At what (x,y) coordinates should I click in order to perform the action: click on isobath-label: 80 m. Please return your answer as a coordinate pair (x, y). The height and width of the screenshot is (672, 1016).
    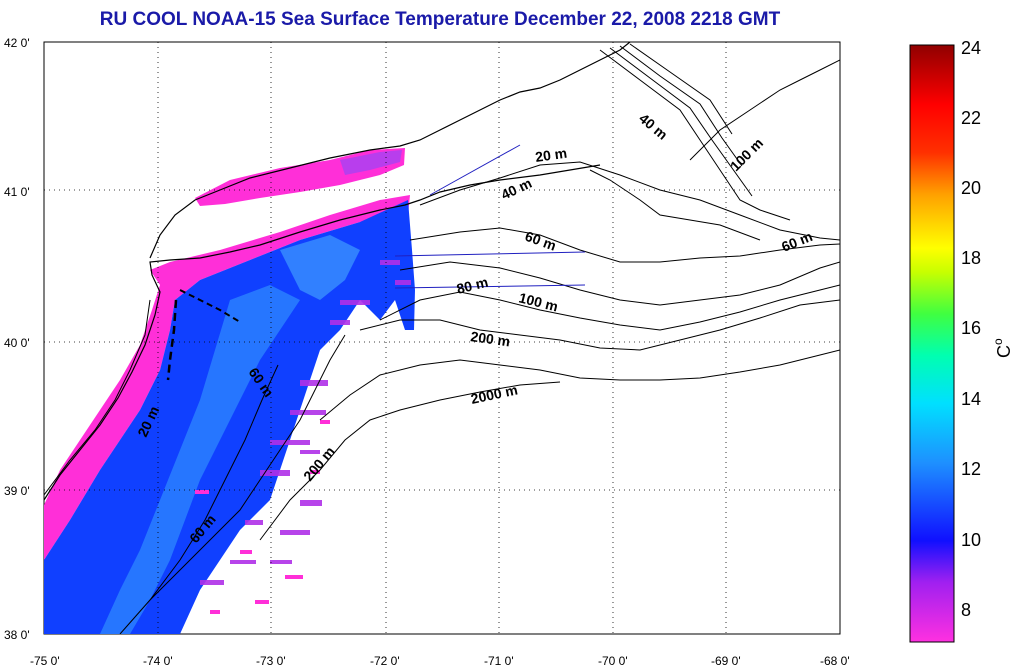
    Looking at the image, I should click on (472, 285).